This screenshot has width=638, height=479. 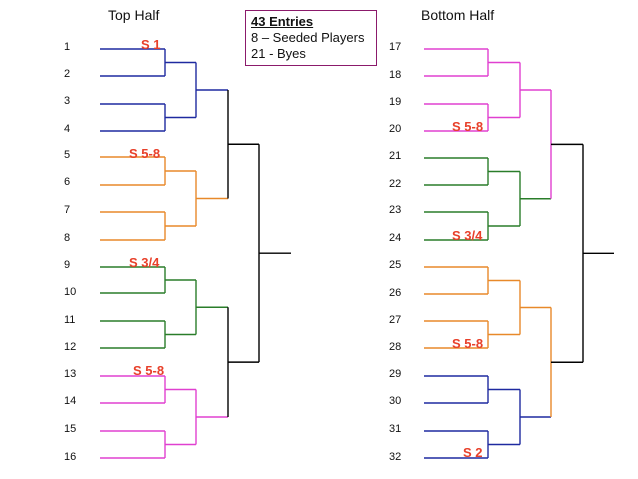 What do you see at coordinates (67, 155) in the screenshot?
I see `position-number: 5` at bounding box center [67, 155].